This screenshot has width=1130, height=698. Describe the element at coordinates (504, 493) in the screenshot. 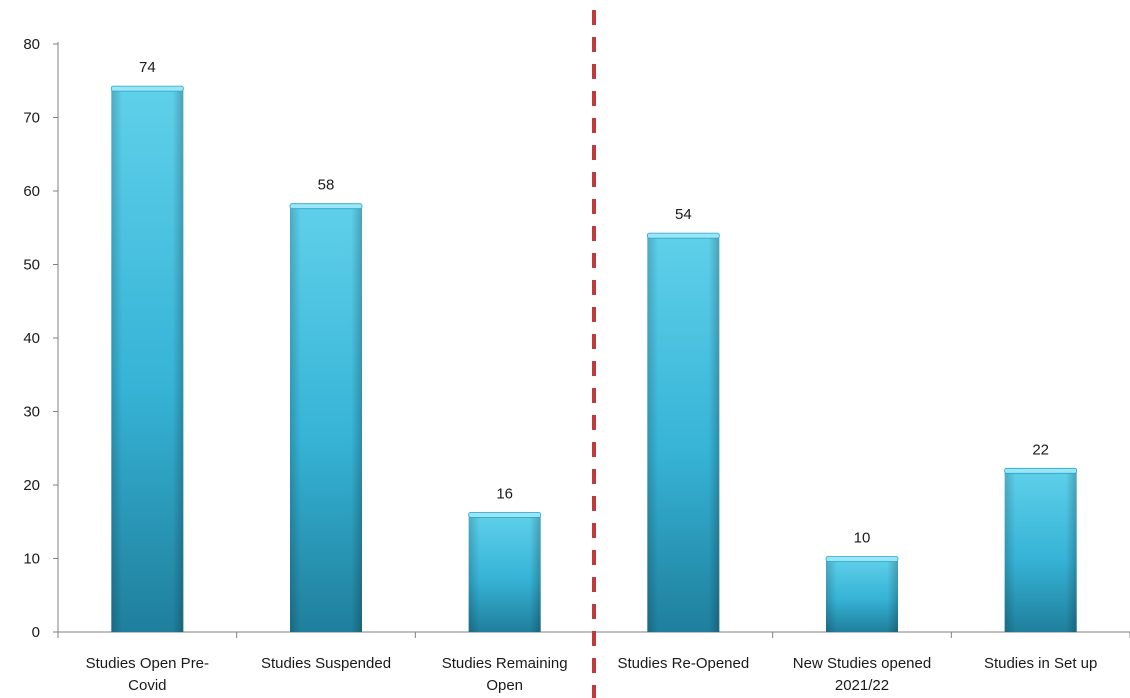

I see `data-label: 16` at that location.